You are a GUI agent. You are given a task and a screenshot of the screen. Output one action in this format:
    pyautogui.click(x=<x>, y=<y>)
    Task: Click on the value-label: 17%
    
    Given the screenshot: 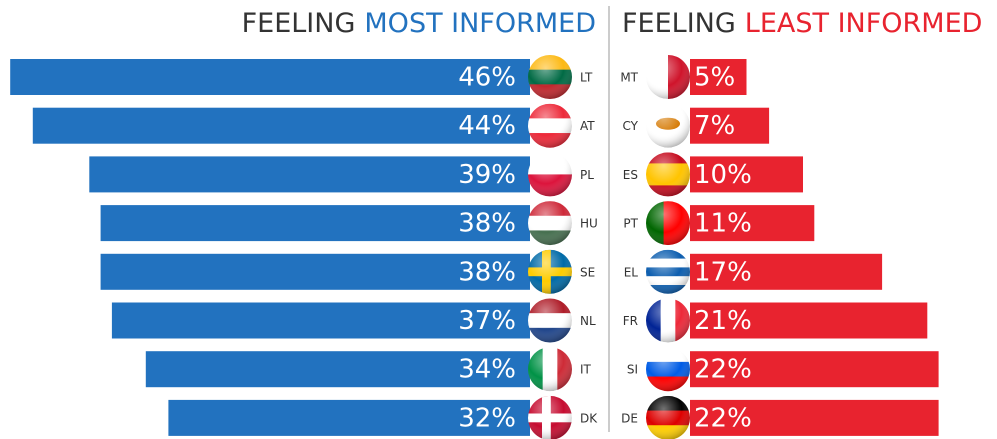 What is the action you would take?
    pyautogui.click(x=723, y=272)
    